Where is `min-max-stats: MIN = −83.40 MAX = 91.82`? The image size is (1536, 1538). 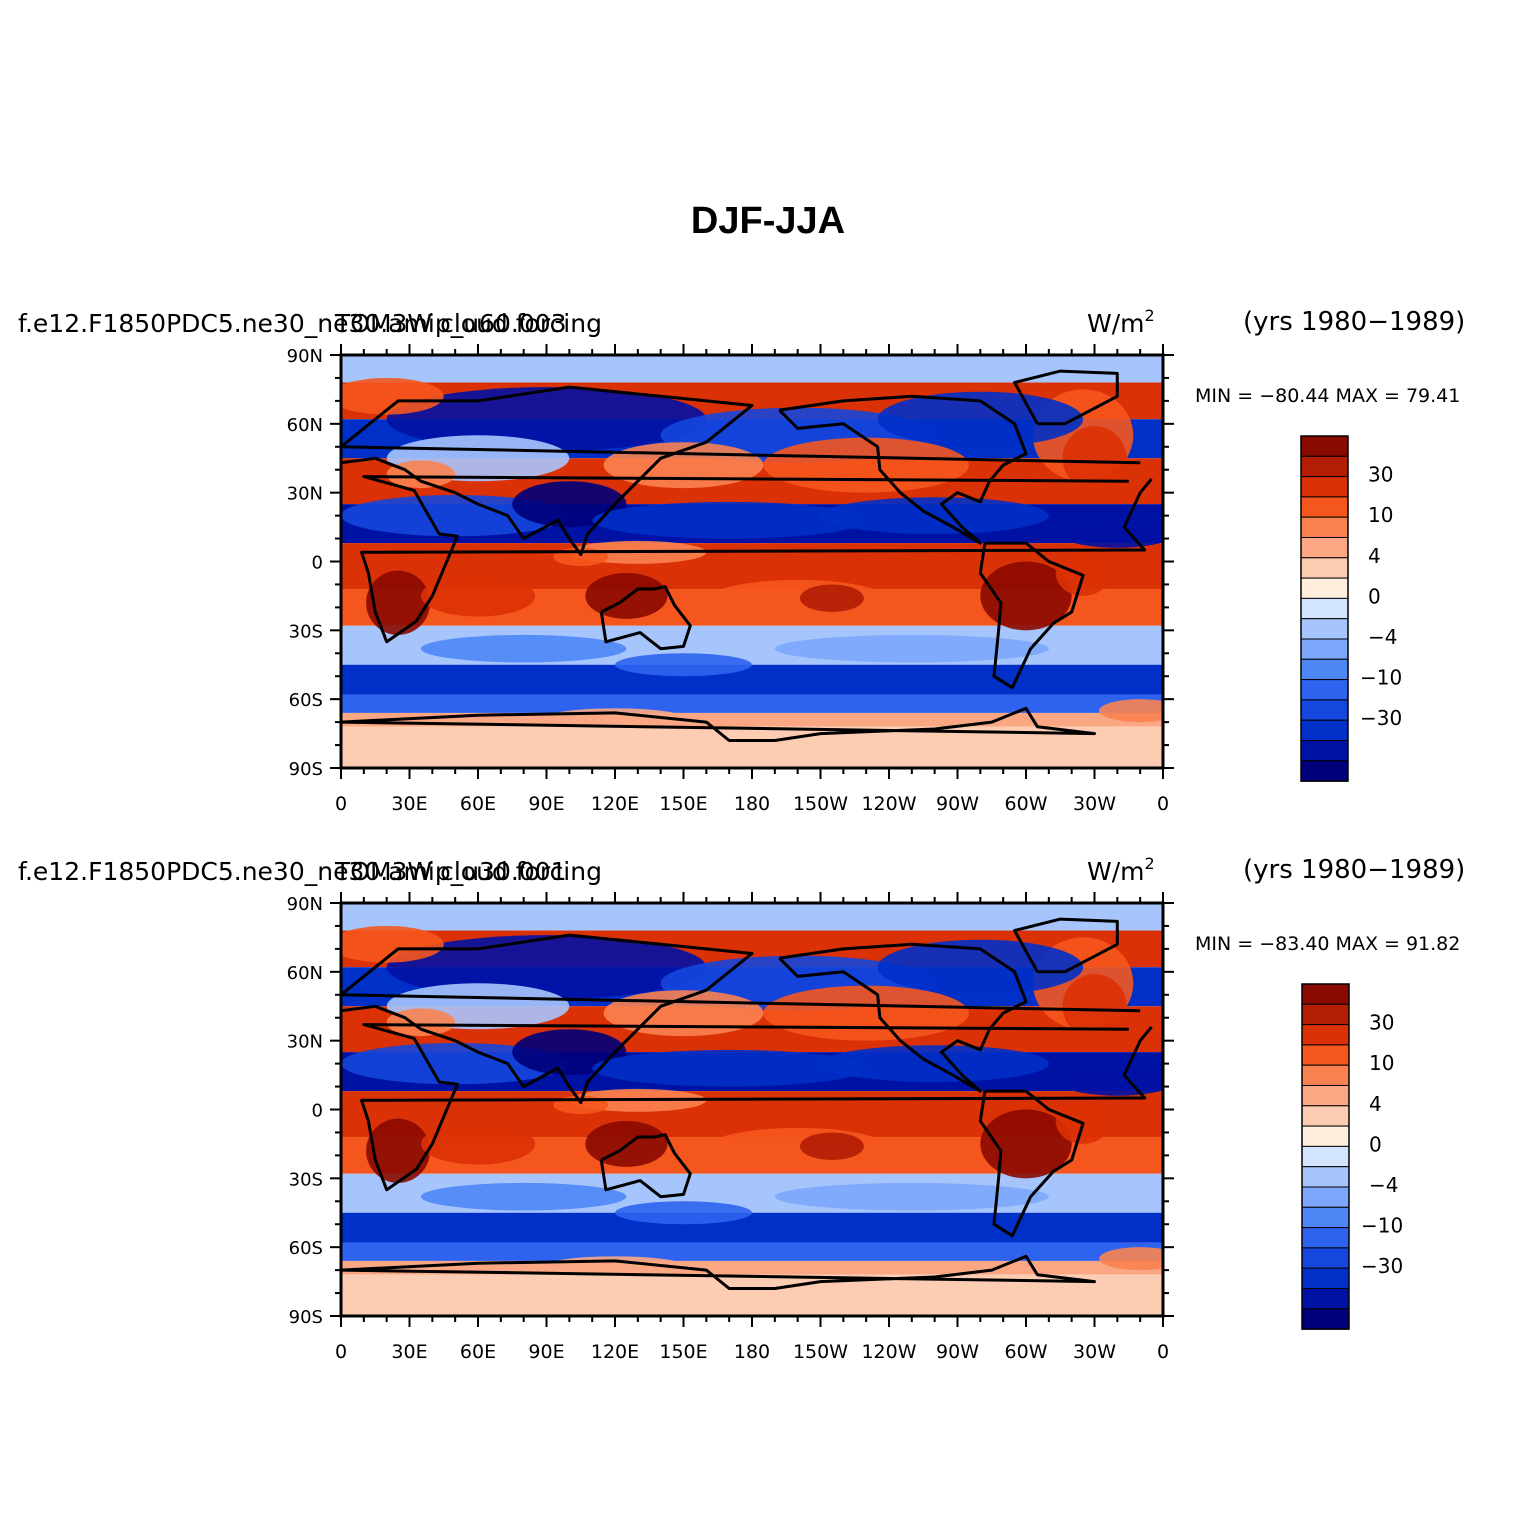
min-max-stats: MIN = −83.40 MAX = 91.82 is located at coordinates (1327, 944).